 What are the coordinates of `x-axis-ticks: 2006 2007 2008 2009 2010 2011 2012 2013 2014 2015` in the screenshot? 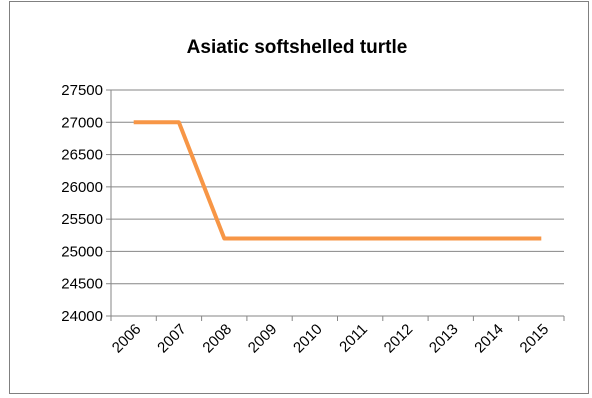 It's located at (337, 336).